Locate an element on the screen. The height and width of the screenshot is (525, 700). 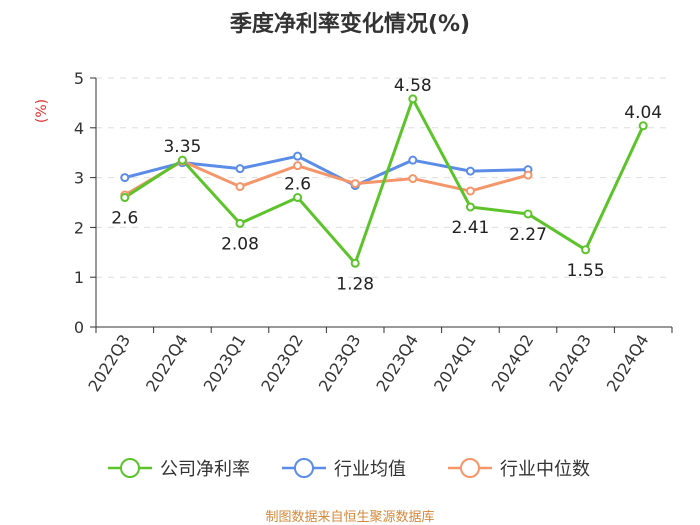
y-axis-label: (%) is located at coordinates (42, 111).